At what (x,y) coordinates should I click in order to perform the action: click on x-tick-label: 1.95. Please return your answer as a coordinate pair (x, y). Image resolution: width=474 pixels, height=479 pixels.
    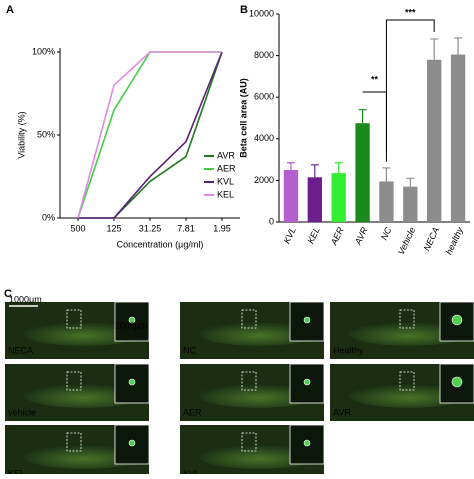
    Looking at the image, I should click on (222, 228).